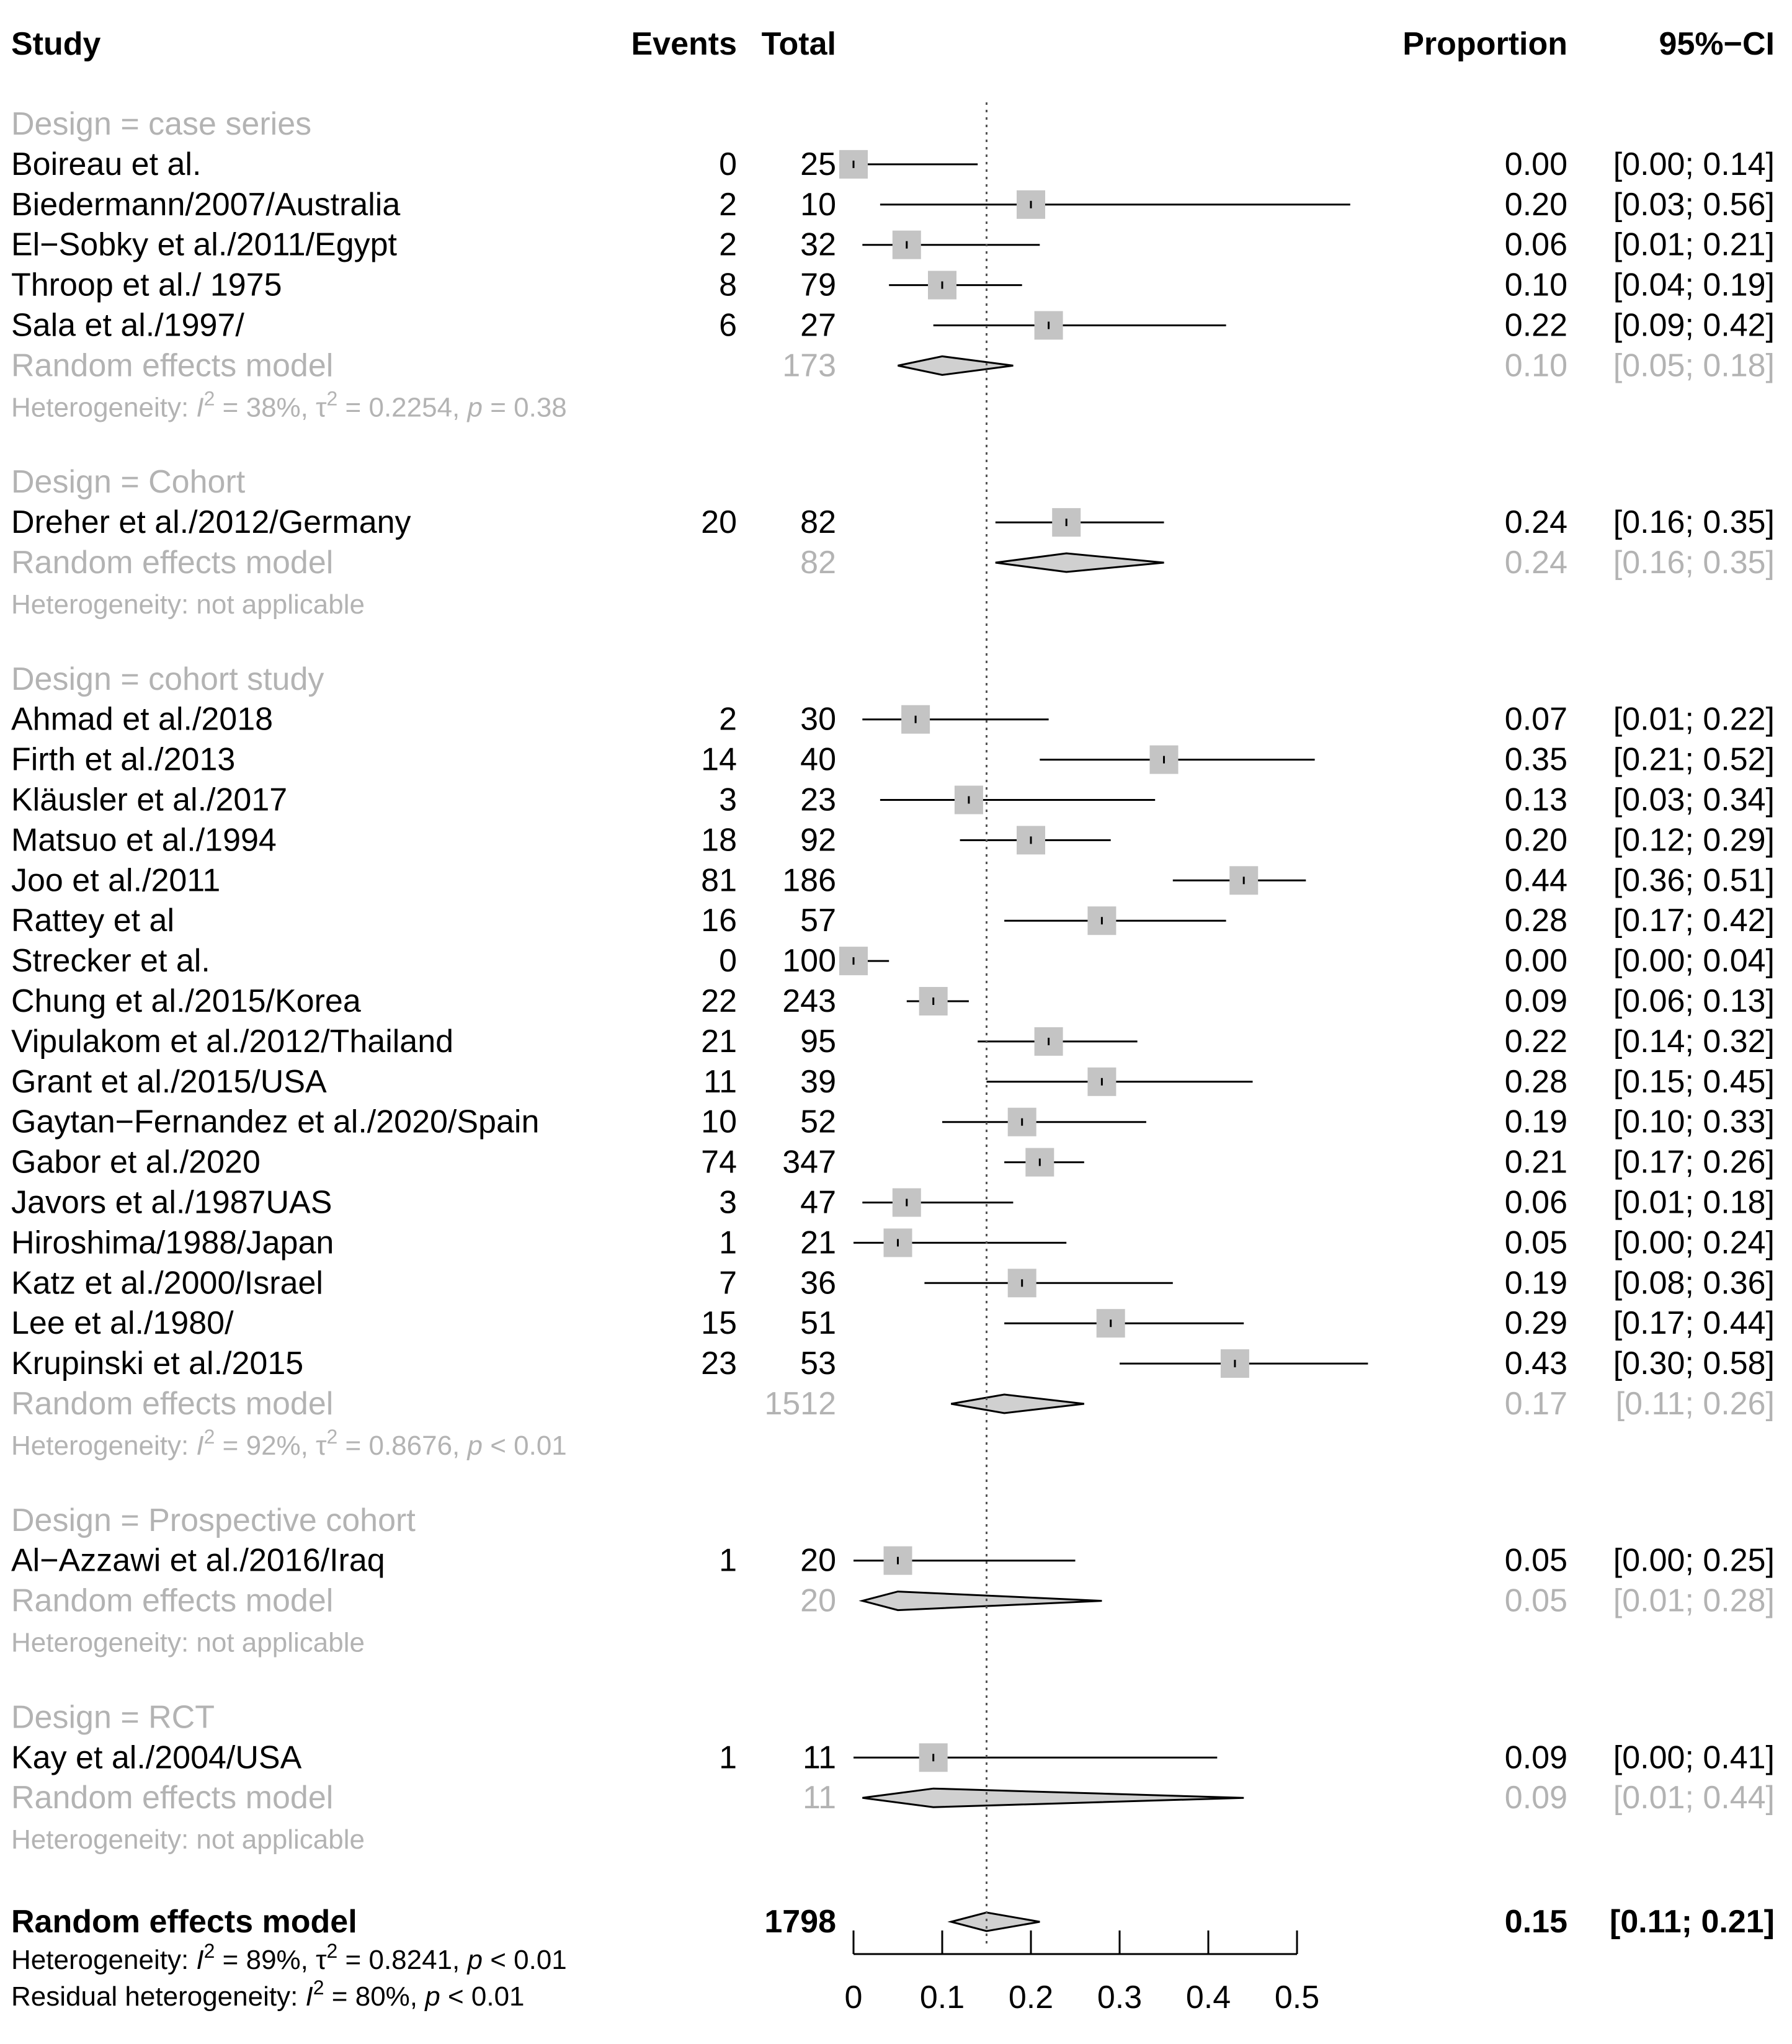  I want to click on study-proportion: 0.29, so click(1536, 1323).